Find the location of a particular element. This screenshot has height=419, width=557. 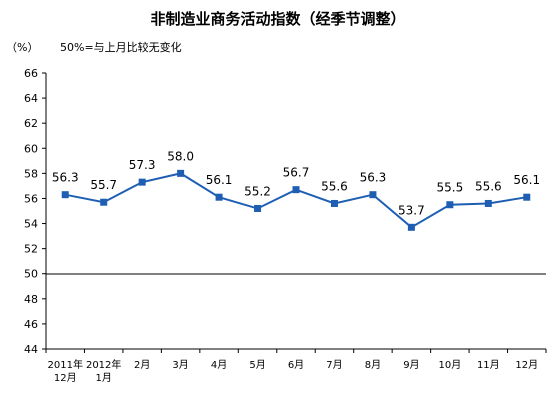

chart-title: 非制造业商务活动指数（经季节调整） is located at coordinates (277, 19).